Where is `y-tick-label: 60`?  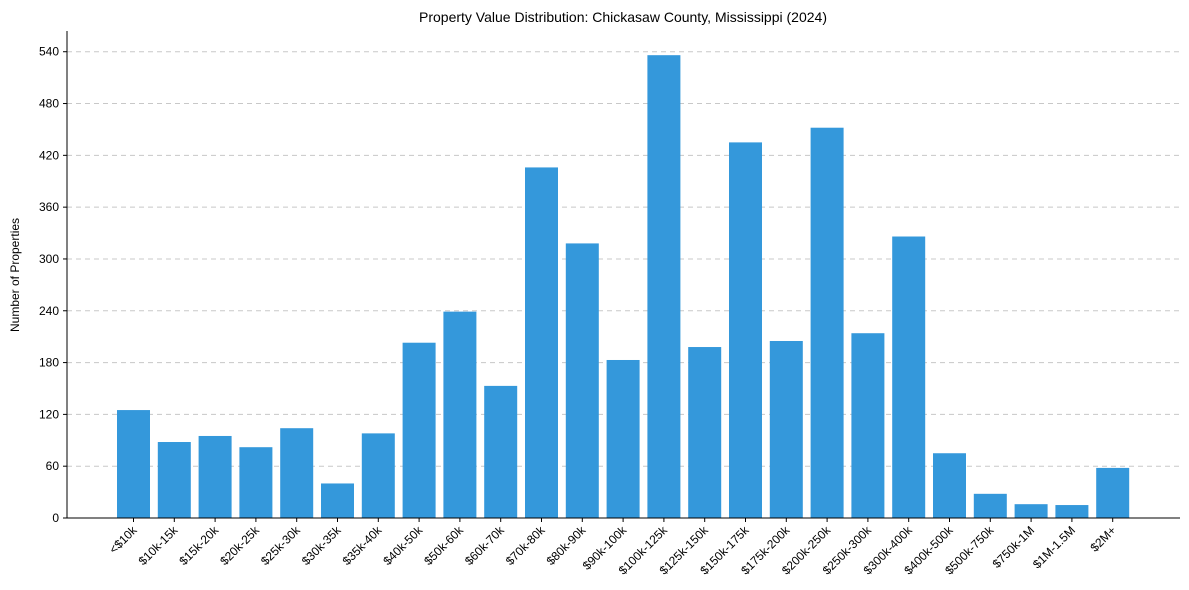
y-tick-label: 60 is located at coordinates (53, 466).